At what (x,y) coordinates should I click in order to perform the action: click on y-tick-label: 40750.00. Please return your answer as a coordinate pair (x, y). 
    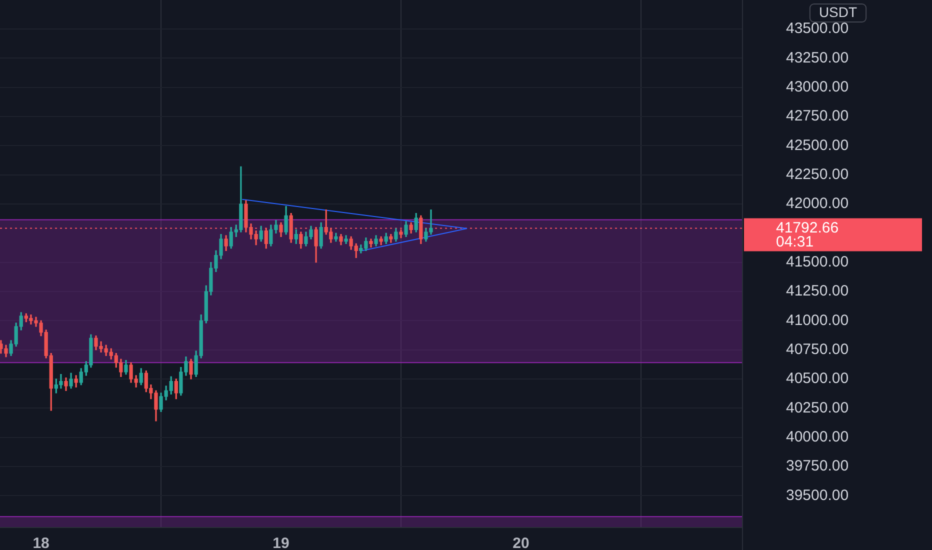
    Looking at the image, I should click on (817, 349).